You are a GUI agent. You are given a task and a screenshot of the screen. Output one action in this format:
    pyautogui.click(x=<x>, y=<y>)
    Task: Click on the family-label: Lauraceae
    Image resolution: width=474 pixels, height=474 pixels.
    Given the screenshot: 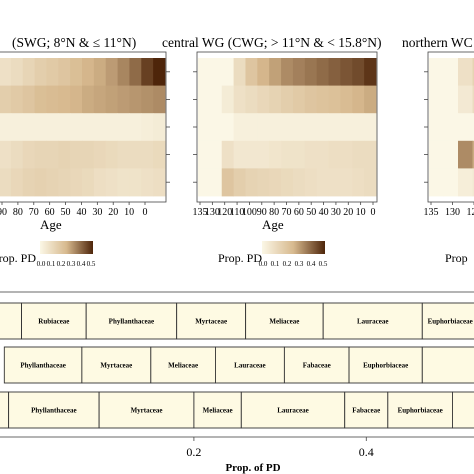 What is the action you would take?
    pyautogui.click(x=373, y=322)
    